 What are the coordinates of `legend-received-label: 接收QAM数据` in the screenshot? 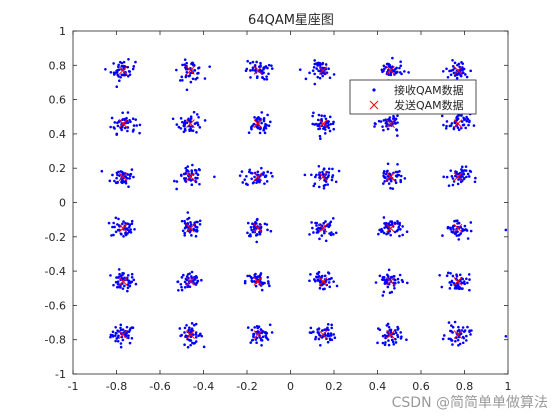 It's located at (429, 90).